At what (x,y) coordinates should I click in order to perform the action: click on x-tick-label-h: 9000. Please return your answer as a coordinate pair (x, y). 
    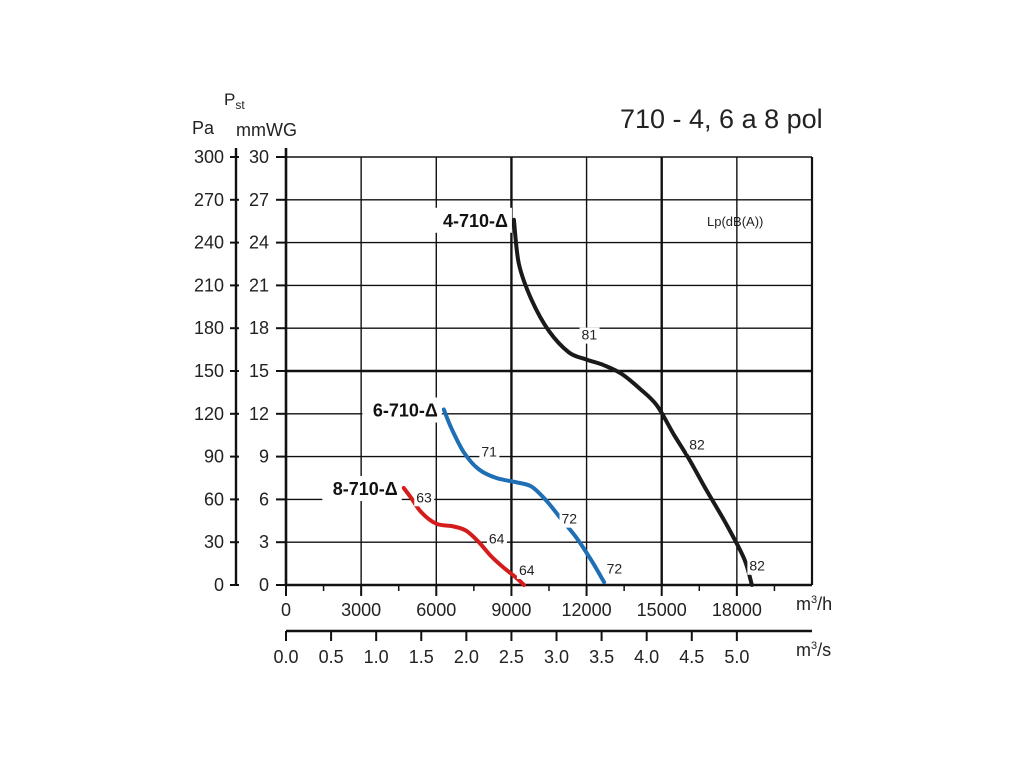
    Looking at the image, I should click on (511, 610).